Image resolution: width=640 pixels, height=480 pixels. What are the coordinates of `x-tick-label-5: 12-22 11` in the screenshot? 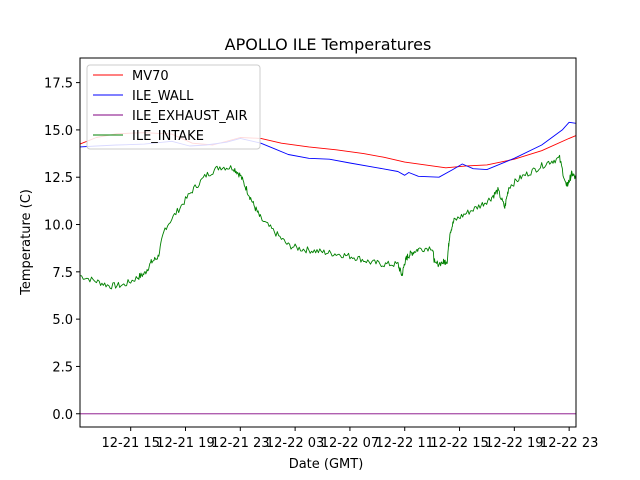 It's located at (405, 443).